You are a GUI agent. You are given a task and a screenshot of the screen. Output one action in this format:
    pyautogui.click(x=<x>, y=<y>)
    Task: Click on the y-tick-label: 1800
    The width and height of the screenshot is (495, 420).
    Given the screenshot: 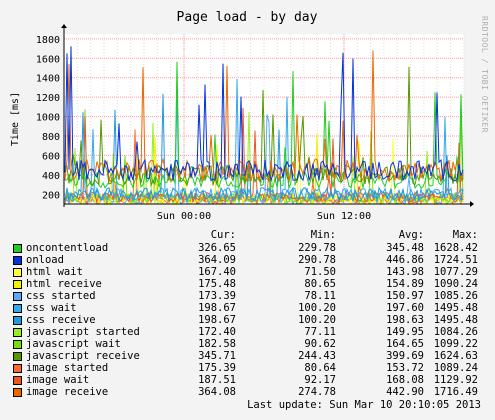 What is the action you would take?
    pyautogui.click(x=48, y=40)
    